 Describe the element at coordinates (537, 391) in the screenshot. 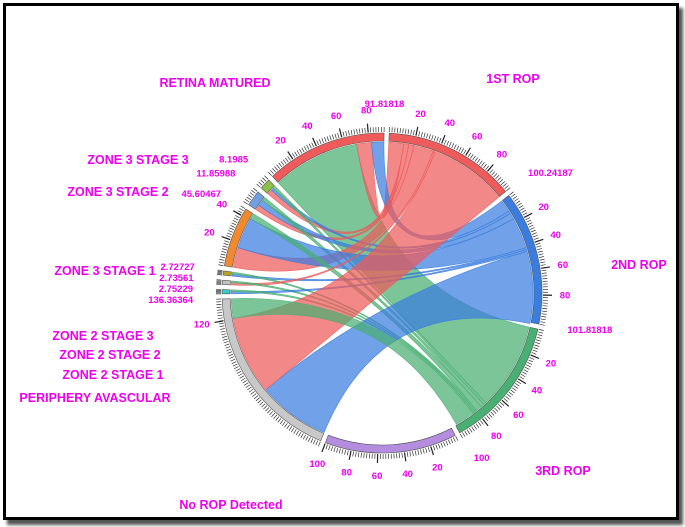

I see `tick-label-3rd-rop: 40` at that location.